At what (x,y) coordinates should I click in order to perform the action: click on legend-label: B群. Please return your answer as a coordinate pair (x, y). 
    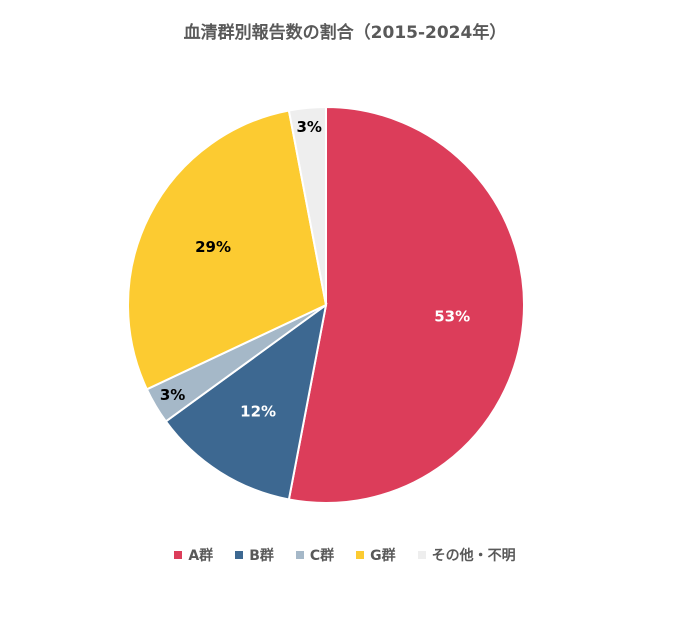
    Looking at the image, I should click on (261, 556).